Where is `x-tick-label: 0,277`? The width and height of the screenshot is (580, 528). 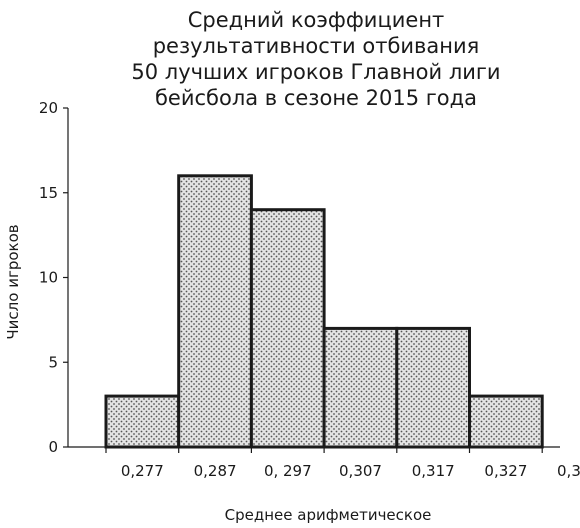 x-tick-label: 0,277 is located at coordinates (142, 471).